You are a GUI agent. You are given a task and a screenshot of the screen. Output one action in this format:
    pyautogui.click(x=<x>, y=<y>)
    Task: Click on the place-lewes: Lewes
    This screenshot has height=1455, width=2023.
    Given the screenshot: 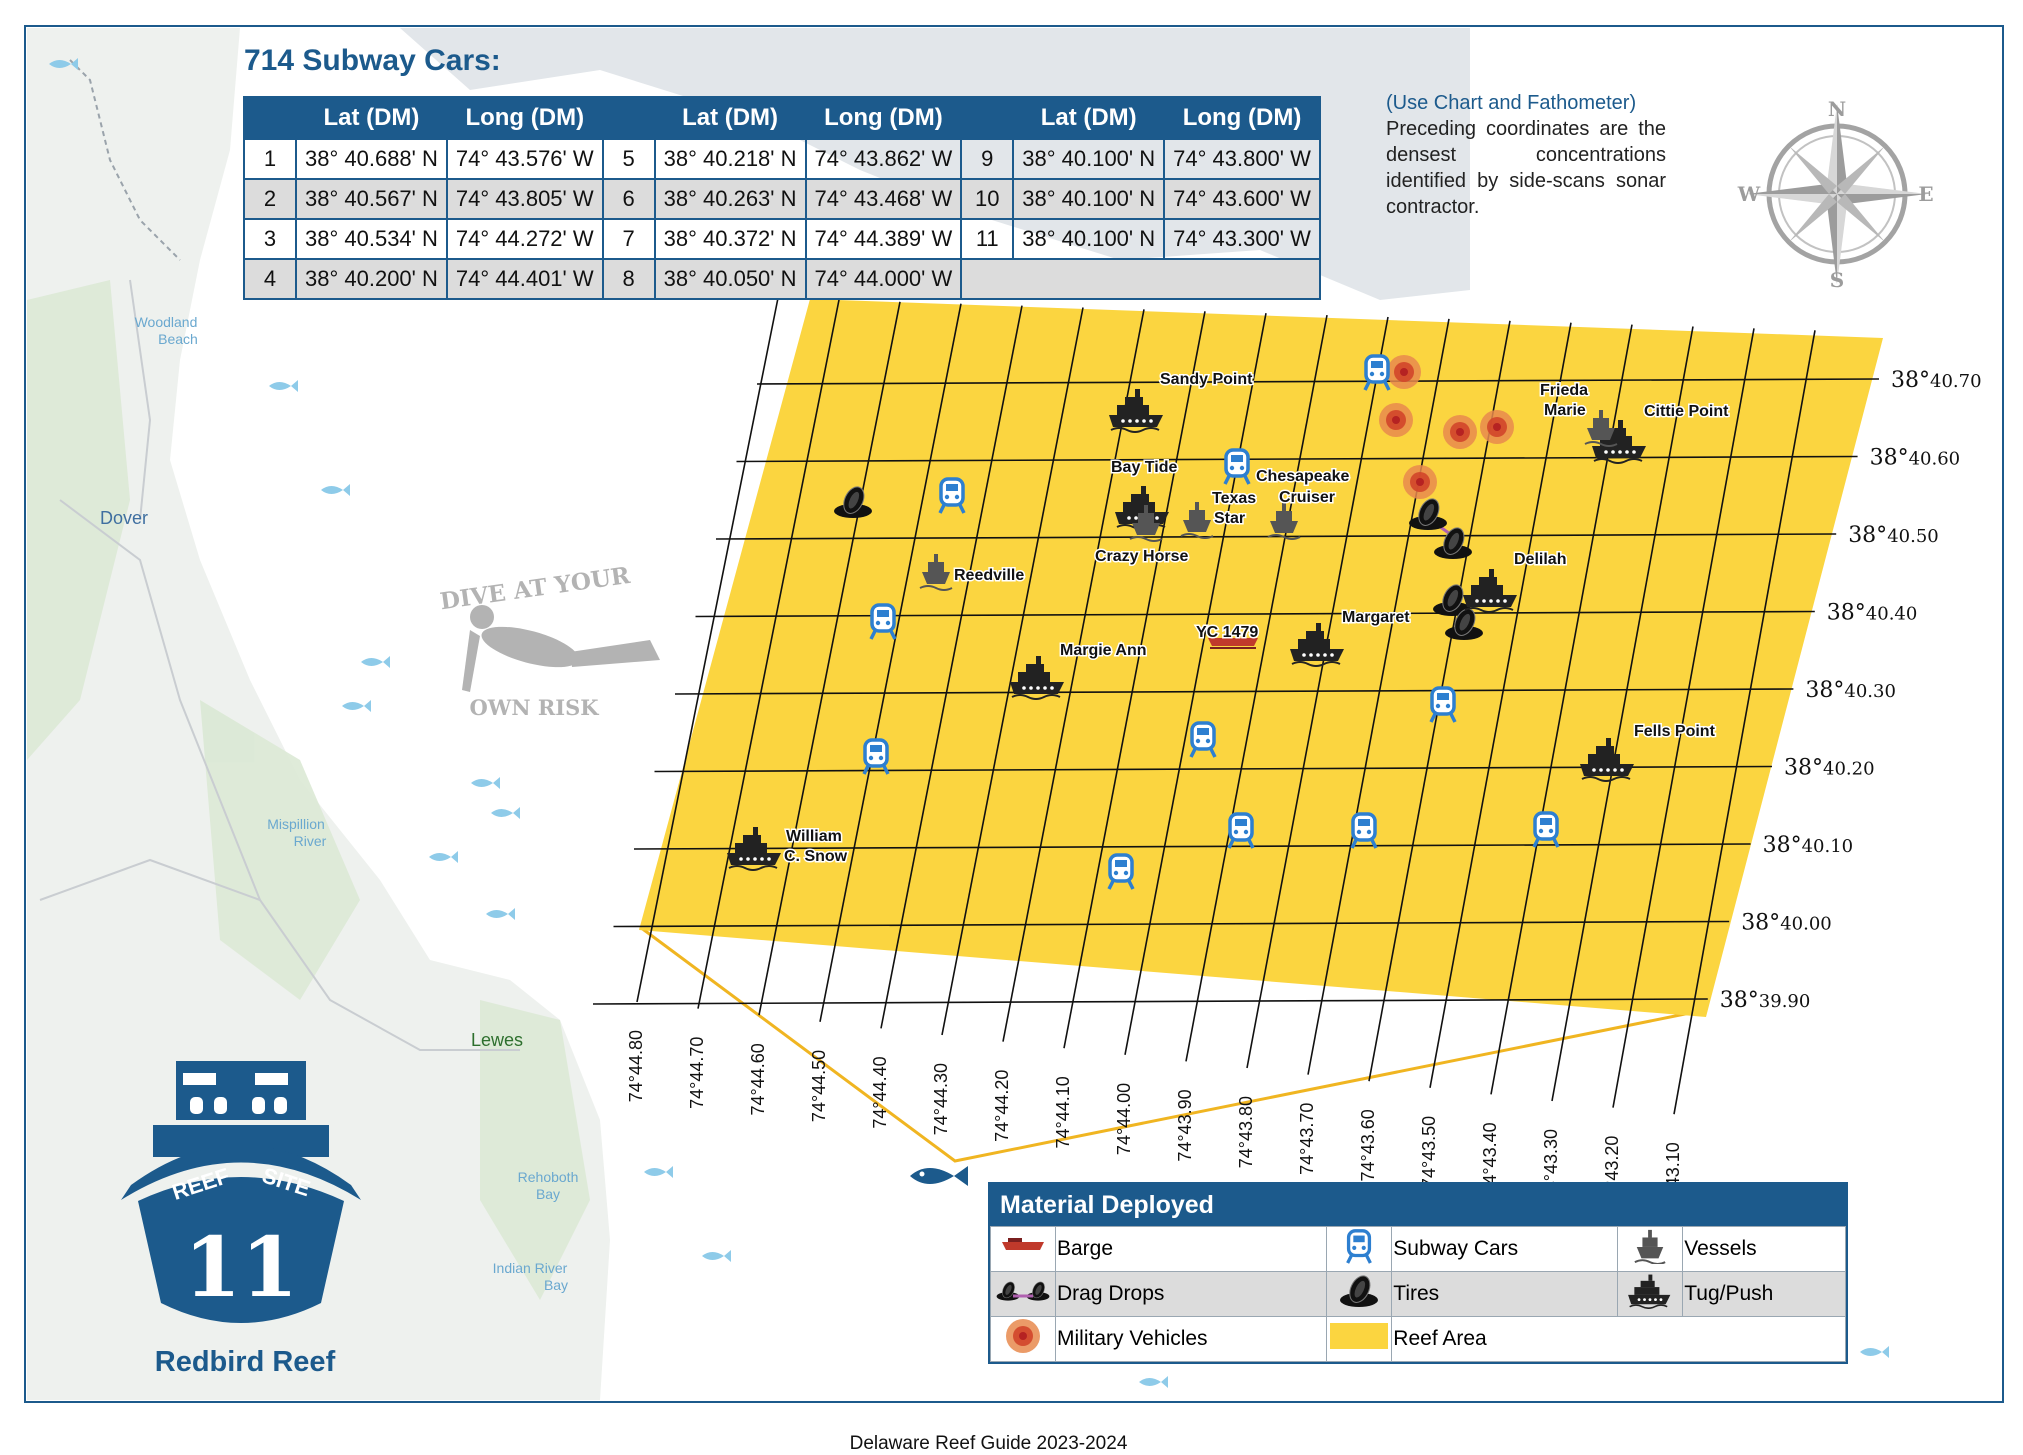 What is the action you would take?
    pyautogui.click(x=497, y=1040)
    